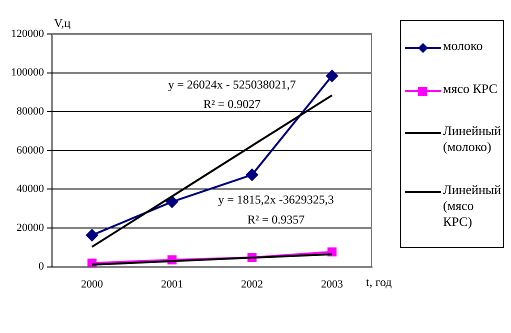  I want to click on y-tick-label: 0, so click(41, 266).